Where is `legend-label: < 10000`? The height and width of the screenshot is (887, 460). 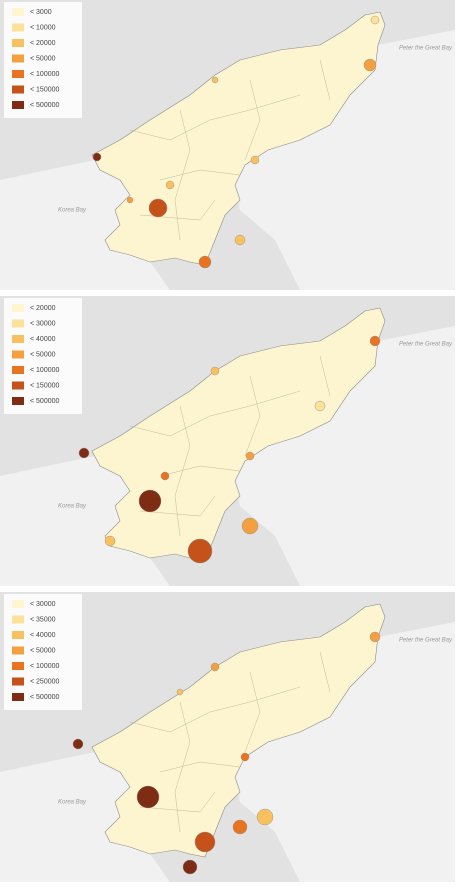
legend-label: < 10000 is located at coordinates (43, 27).